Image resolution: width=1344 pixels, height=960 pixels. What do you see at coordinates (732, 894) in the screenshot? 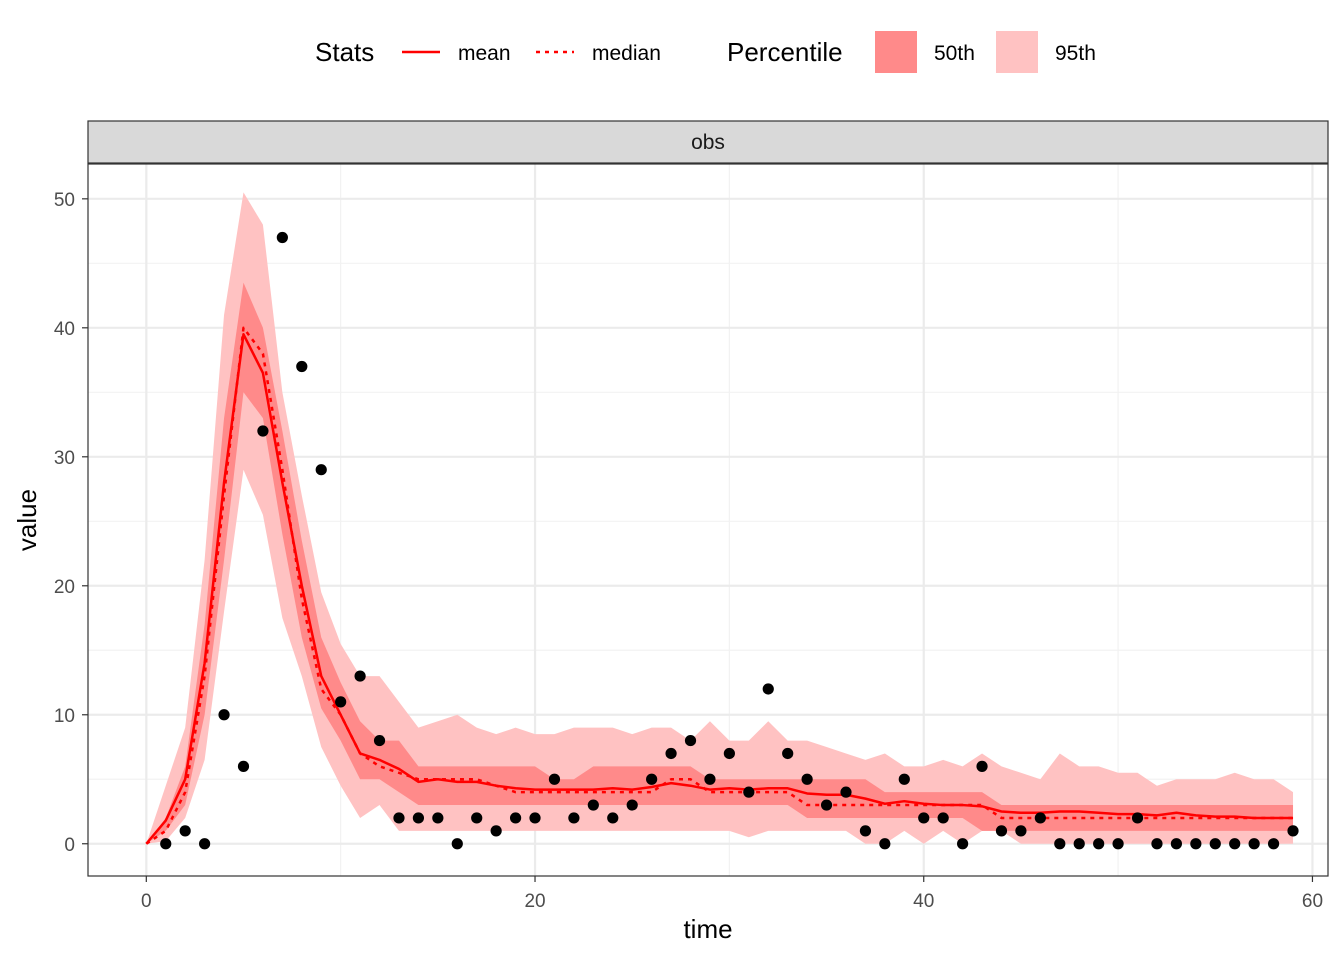
I see `x-axis: 0 20 40 60` at bounding box center [732, 894].